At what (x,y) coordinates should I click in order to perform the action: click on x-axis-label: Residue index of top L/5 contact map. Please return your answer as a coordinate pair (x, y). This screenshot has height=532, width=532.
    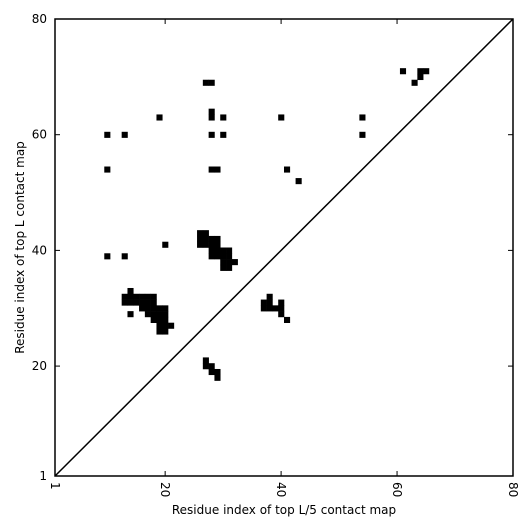
    Looking at the image, I should click on (284, 510).